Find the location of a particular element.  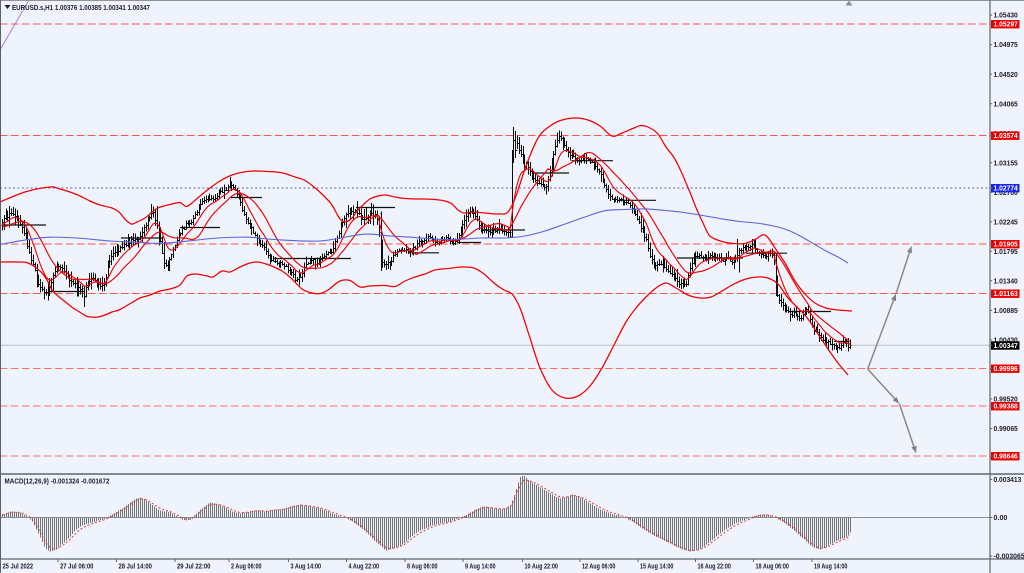

svg-text: 25 Jul 2022 is located at coordinates (18, 567).